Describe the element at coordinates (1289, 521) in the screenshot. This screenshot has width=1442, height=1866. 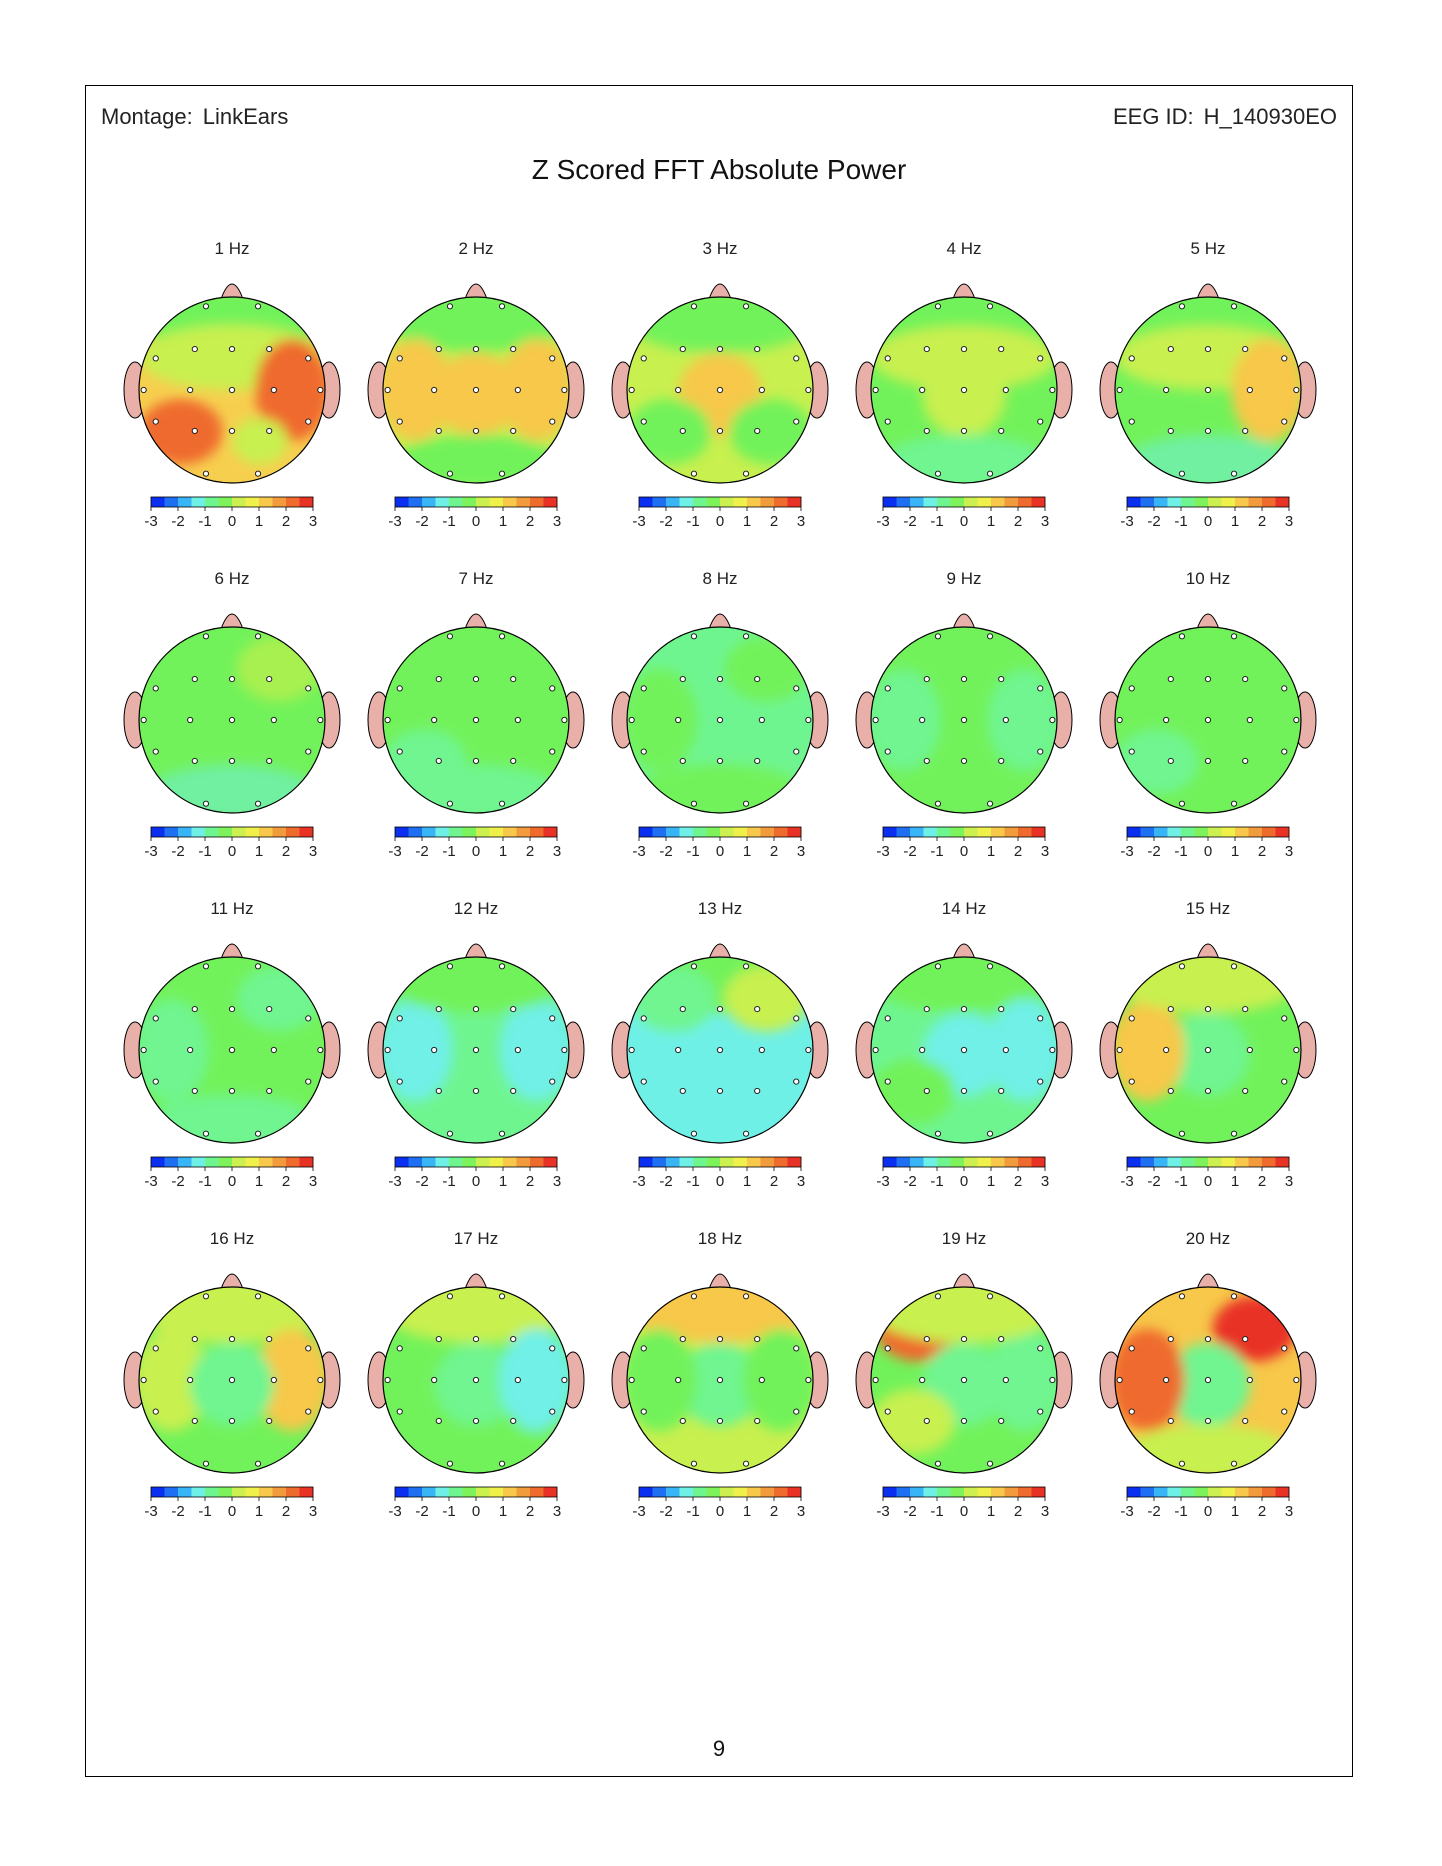
I see `colorbar-tick-label: 3` at that location.